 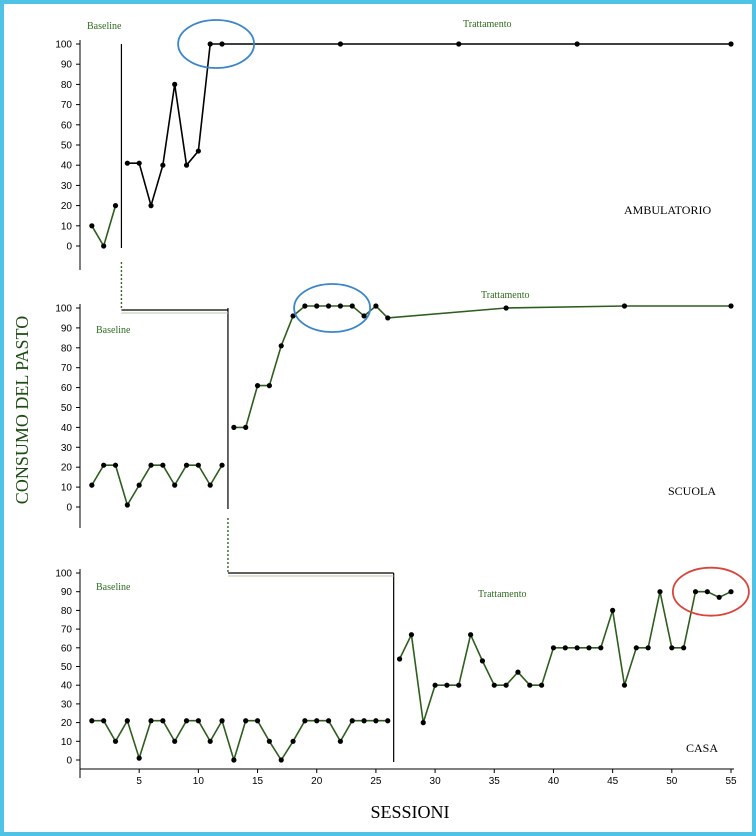 I want to click on x-tick-label: 45, so click(x=613, y=781).